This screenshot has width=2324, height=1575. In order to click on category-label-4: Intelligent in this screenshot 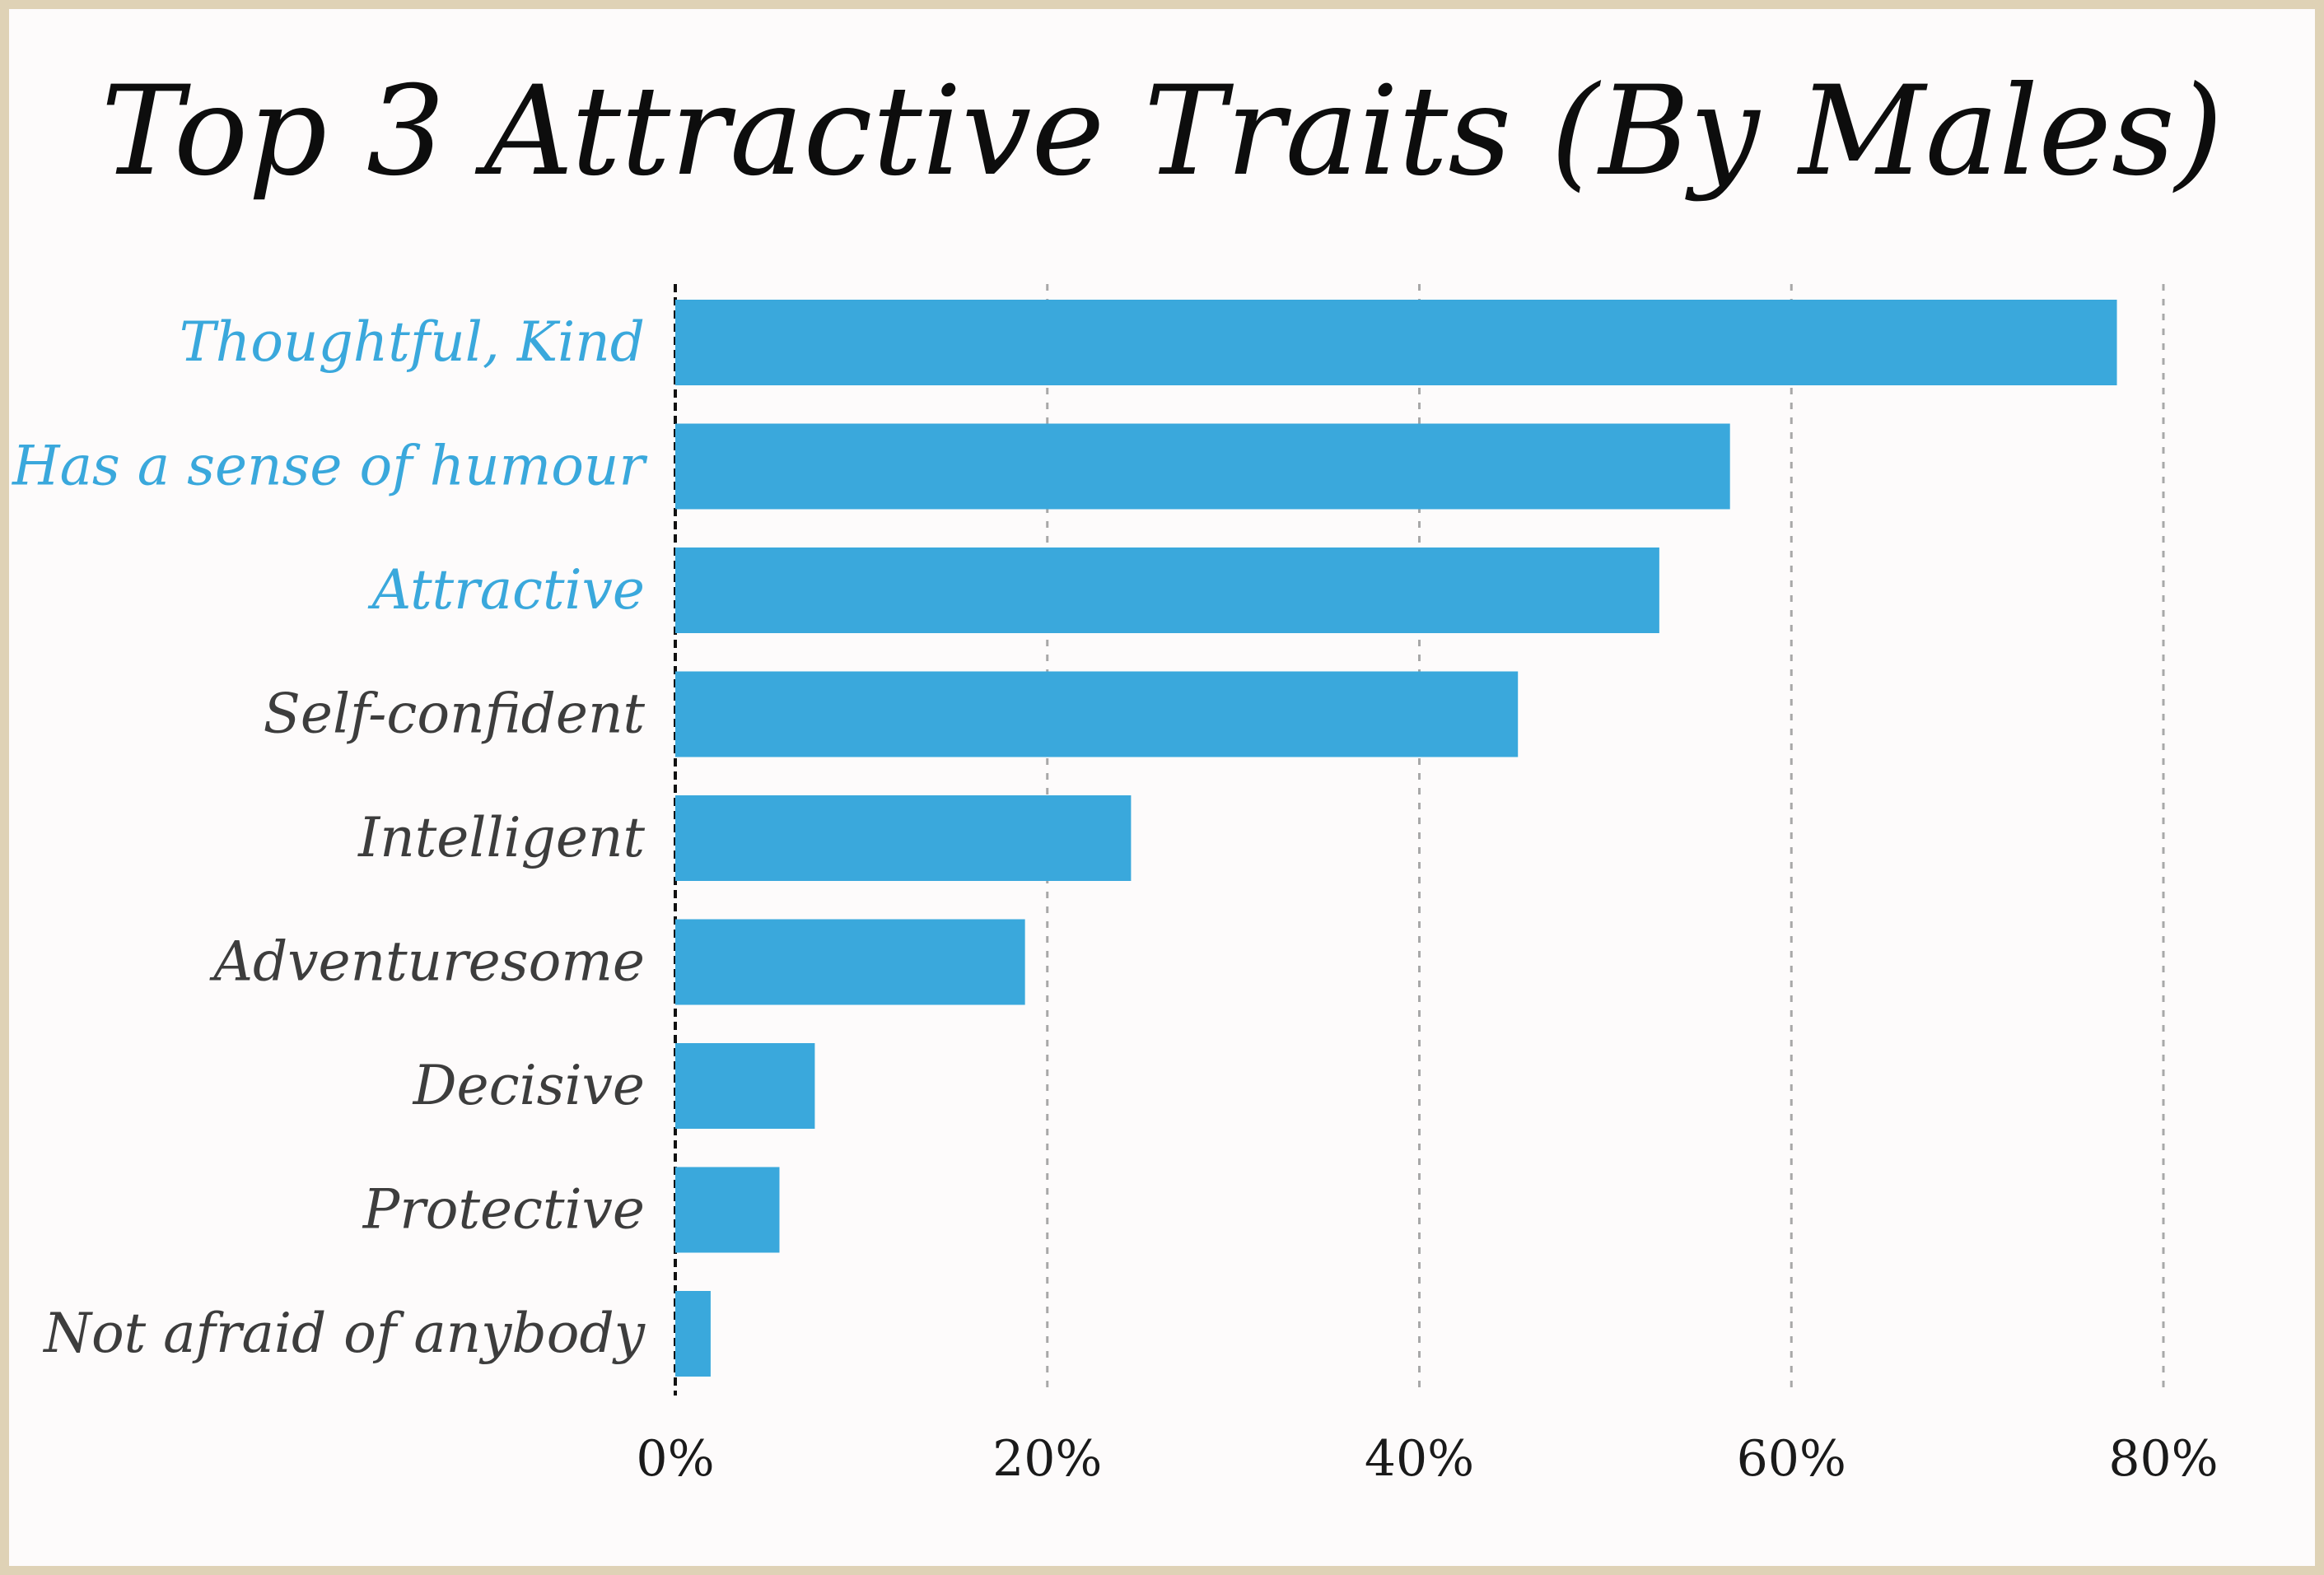, I will do `click(501, 837)`.